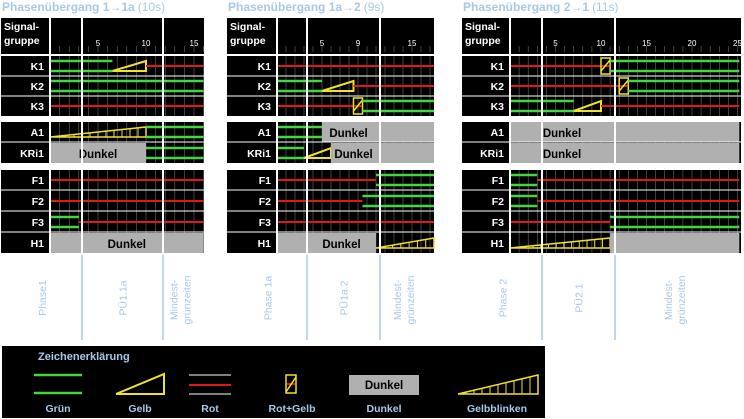  What do you see at coordinates (292, 409) in the screenshot?
I see `legend-item-label: Rot+Gelb` at bounding box center [292, 409].